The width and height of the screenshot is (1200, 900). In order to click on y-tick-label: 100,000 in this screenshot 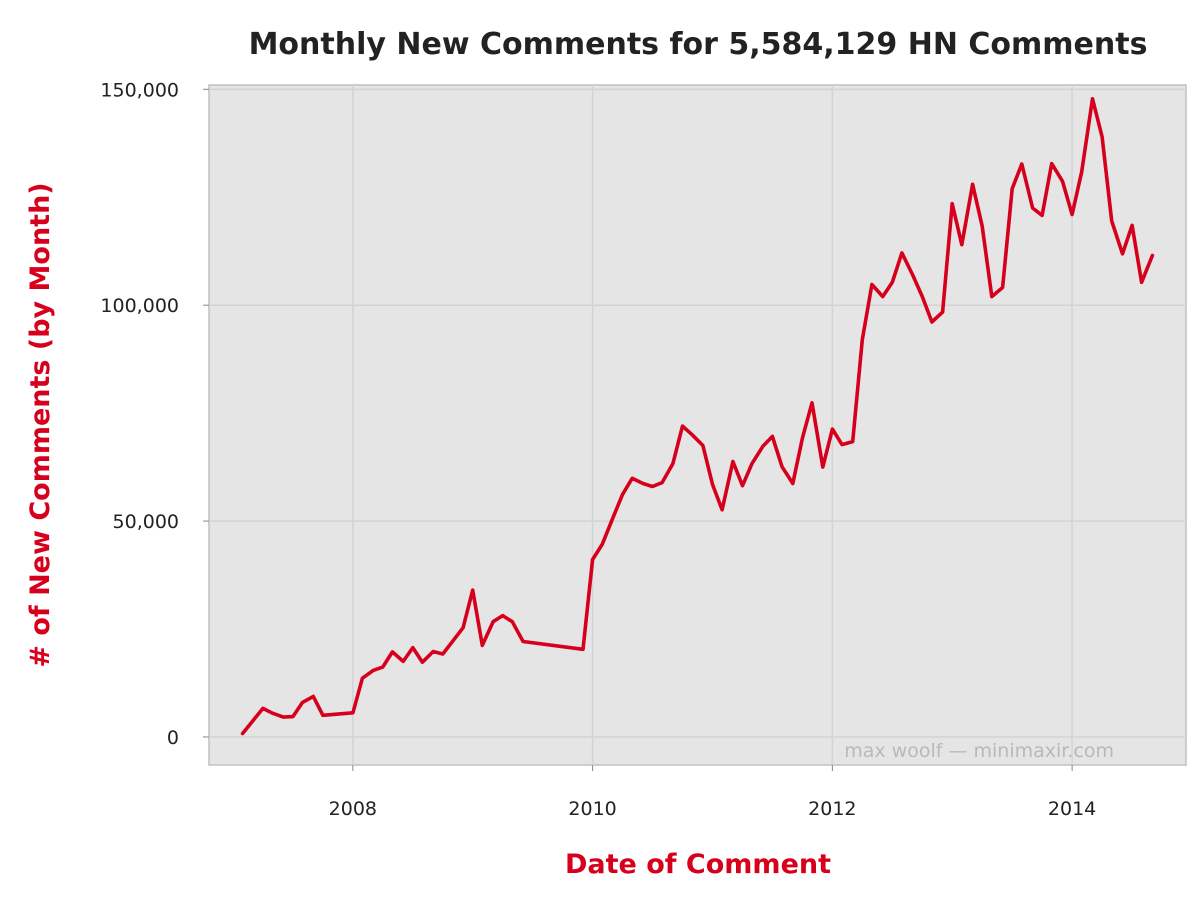, I will do `click(139, 306)`.